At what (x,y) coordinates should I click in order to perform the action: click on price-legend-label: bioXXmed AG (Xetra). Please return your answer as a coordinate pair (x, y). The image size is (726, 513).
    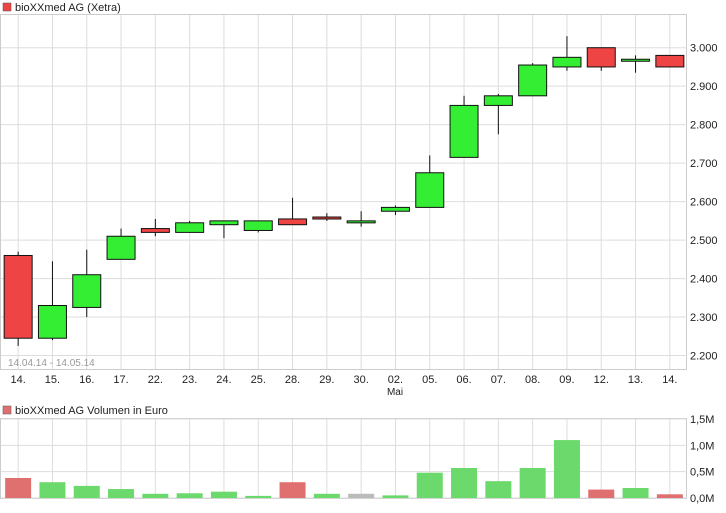
    Looking at the image, I should click on (68, 8).